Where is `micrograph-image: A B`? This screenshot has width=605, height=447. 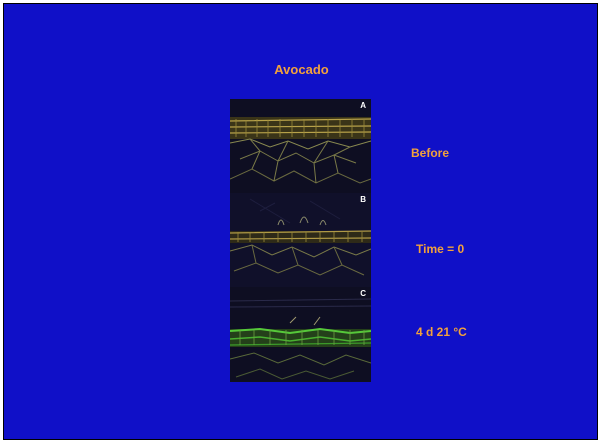
micrograph-image: A B is located at coordinates (300, 240).